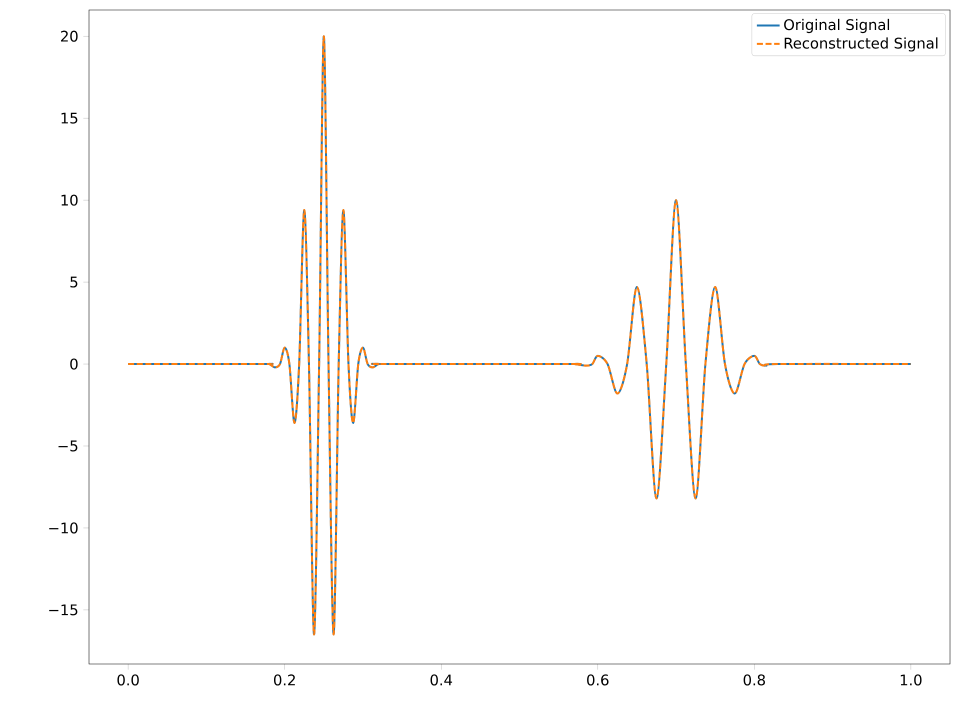 This screenshot has height=704, width=955. I want to click on x-tick-label: 0.0, so click(128, 680).